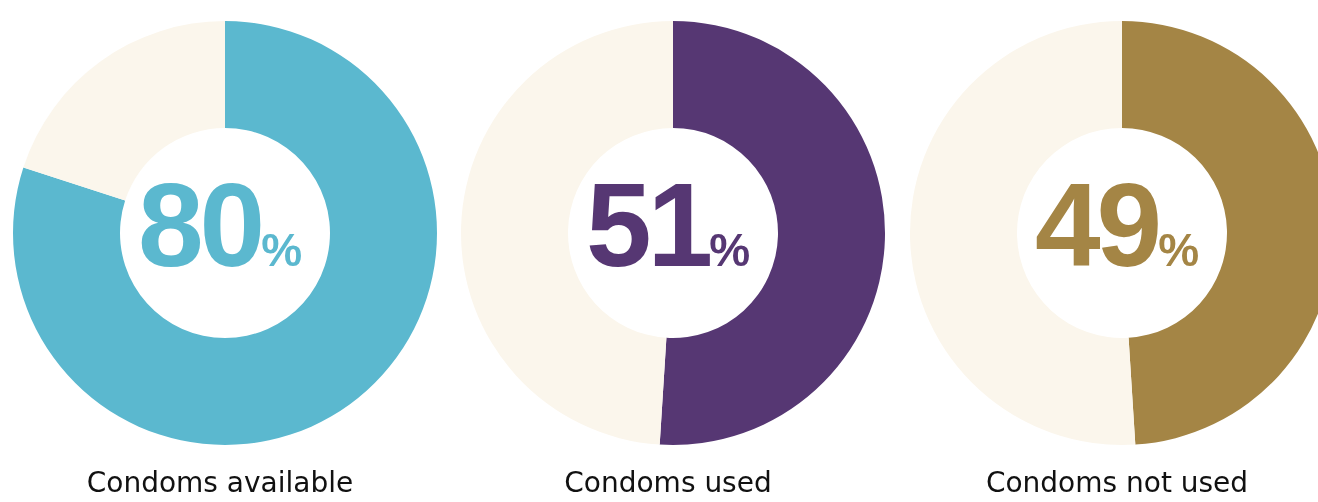  I want to click on text: Condoms used, so click(668, 482).